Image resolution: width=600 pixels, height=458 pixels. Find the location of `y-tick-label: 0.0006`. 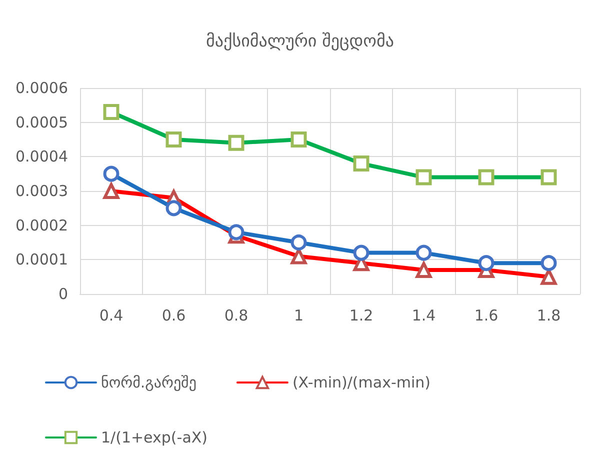

y-tick-label: 0.0006 is located at coordinates (42, 88).